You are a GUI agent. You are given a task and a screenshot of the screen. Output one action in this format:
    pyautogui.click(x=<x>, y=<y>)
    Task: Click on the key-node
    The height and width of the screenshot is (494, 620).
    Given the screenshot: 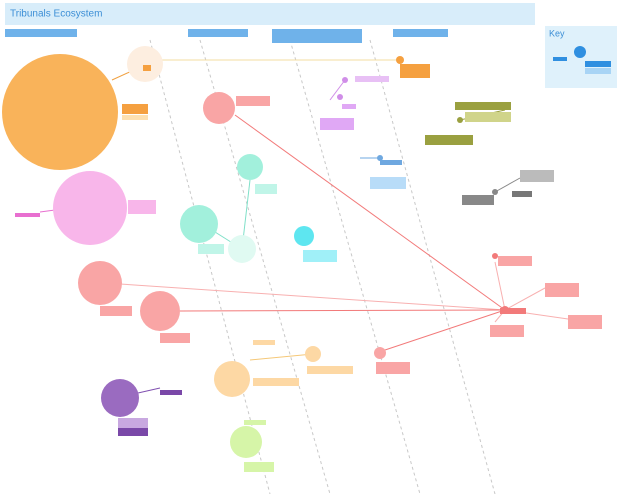 What is the action you would take?
    pyautogui.click(x=580, y=52)
    